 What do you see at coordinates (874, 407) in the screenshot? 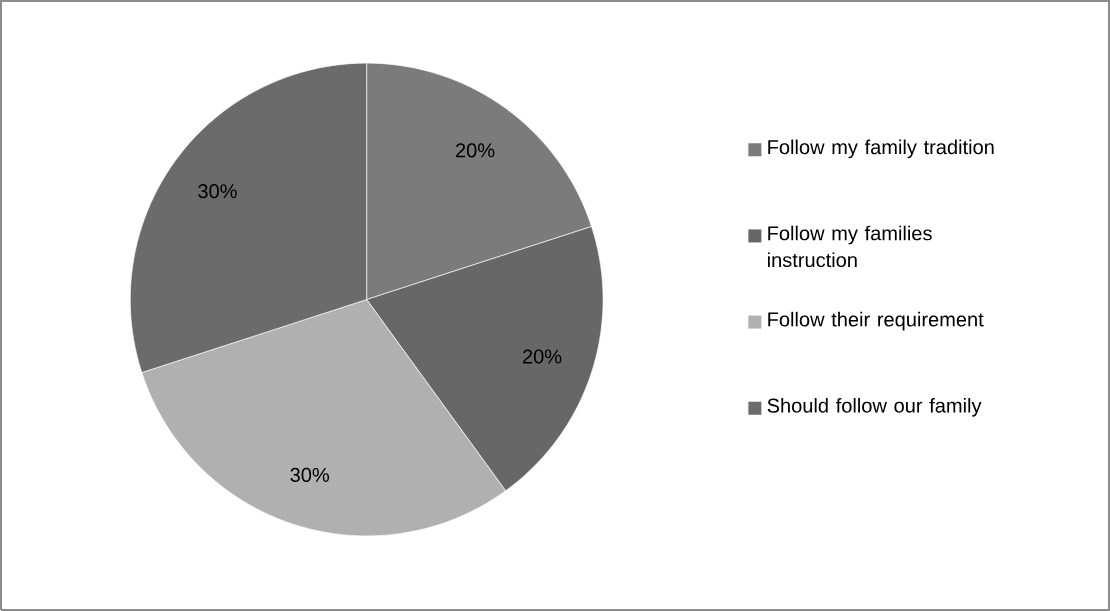
I see `legend-label: Should follow our family` at bounding box center [874, 407].